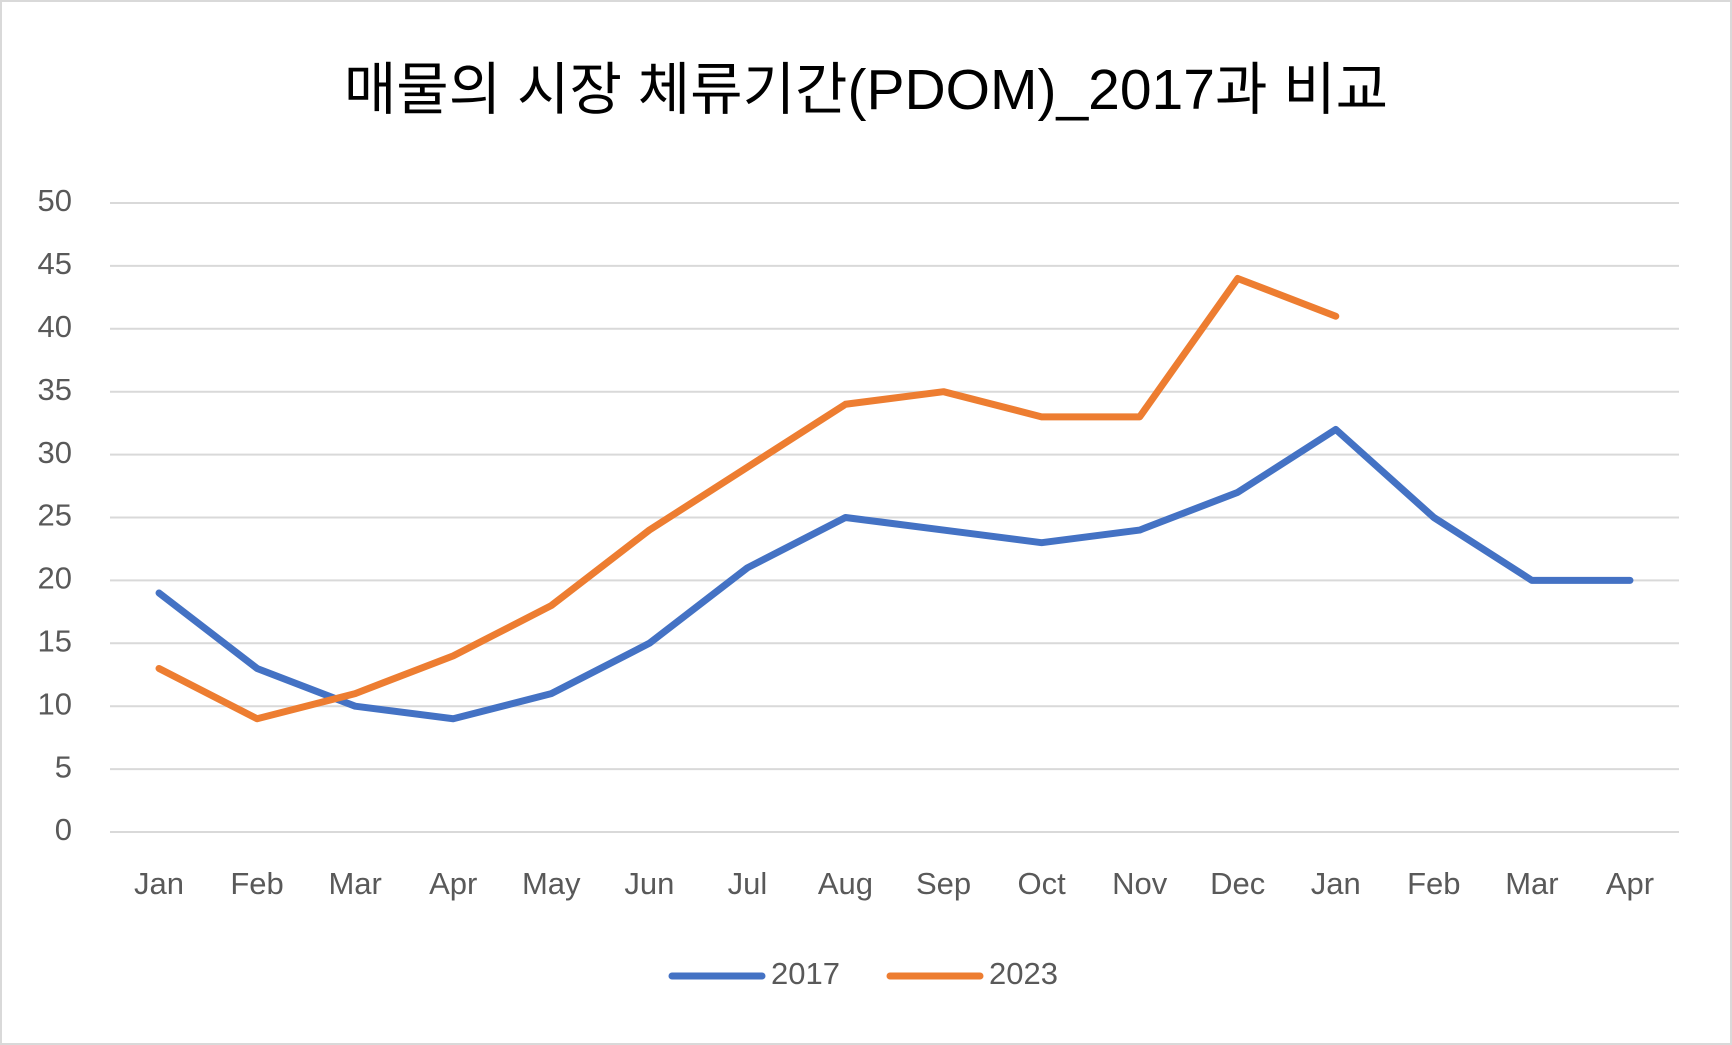 Image resolution: width=1732 pixels, height=1045 pixels. Describe the element at coordinates (55, 452) in the screenshot. I see `y-tick-label: 30` at that location.